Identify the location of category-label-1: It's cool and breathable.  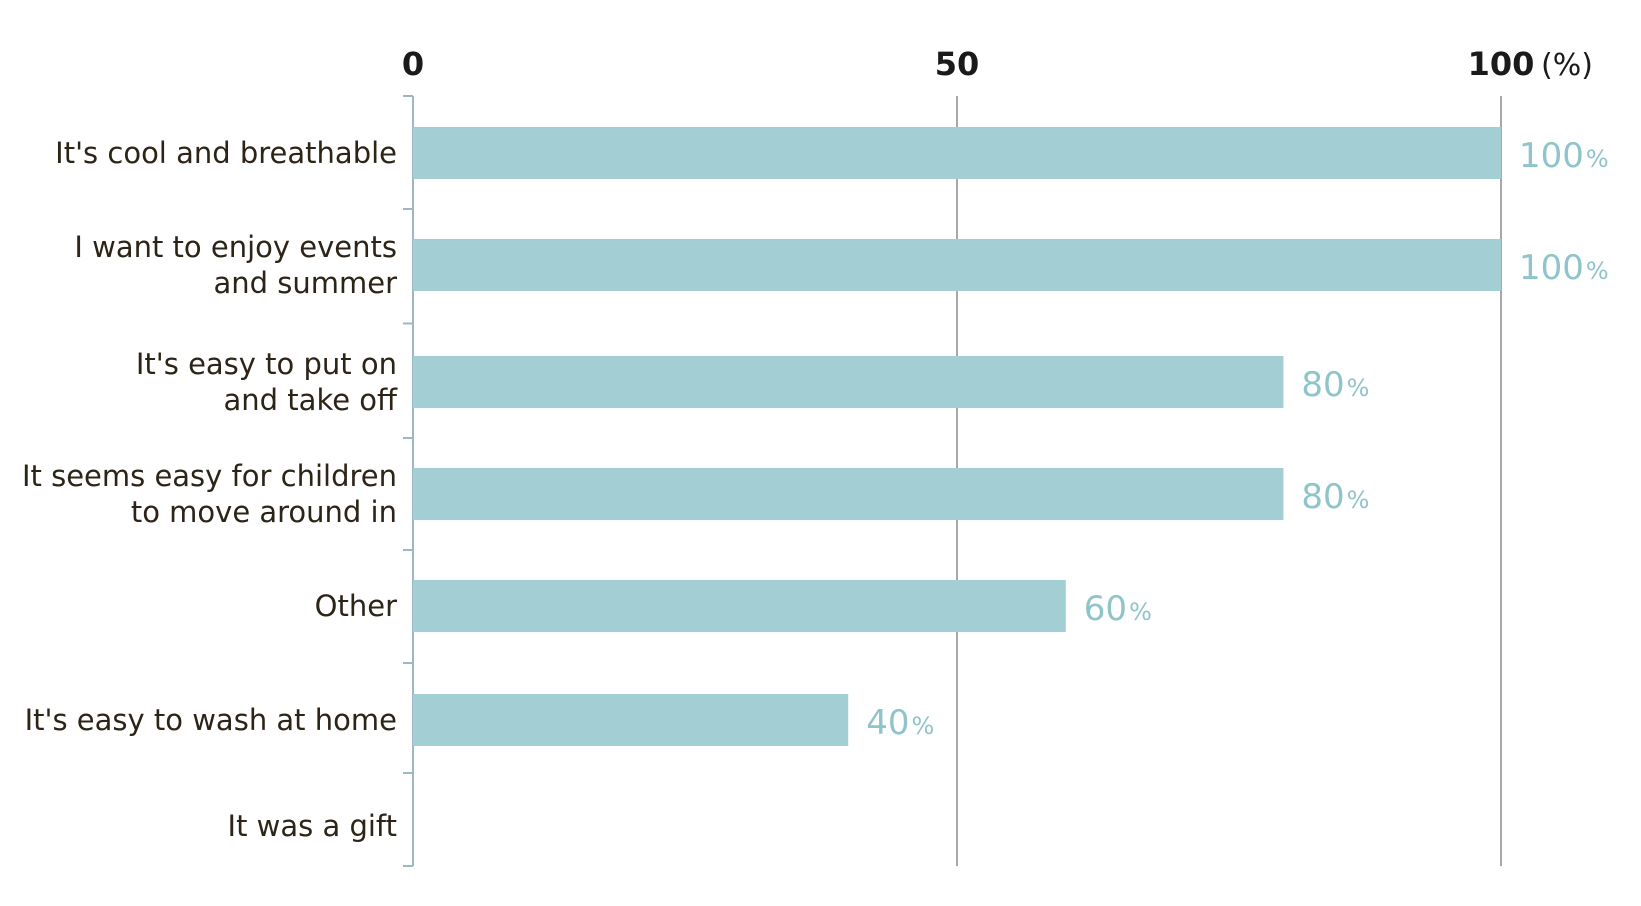
(226, 153).